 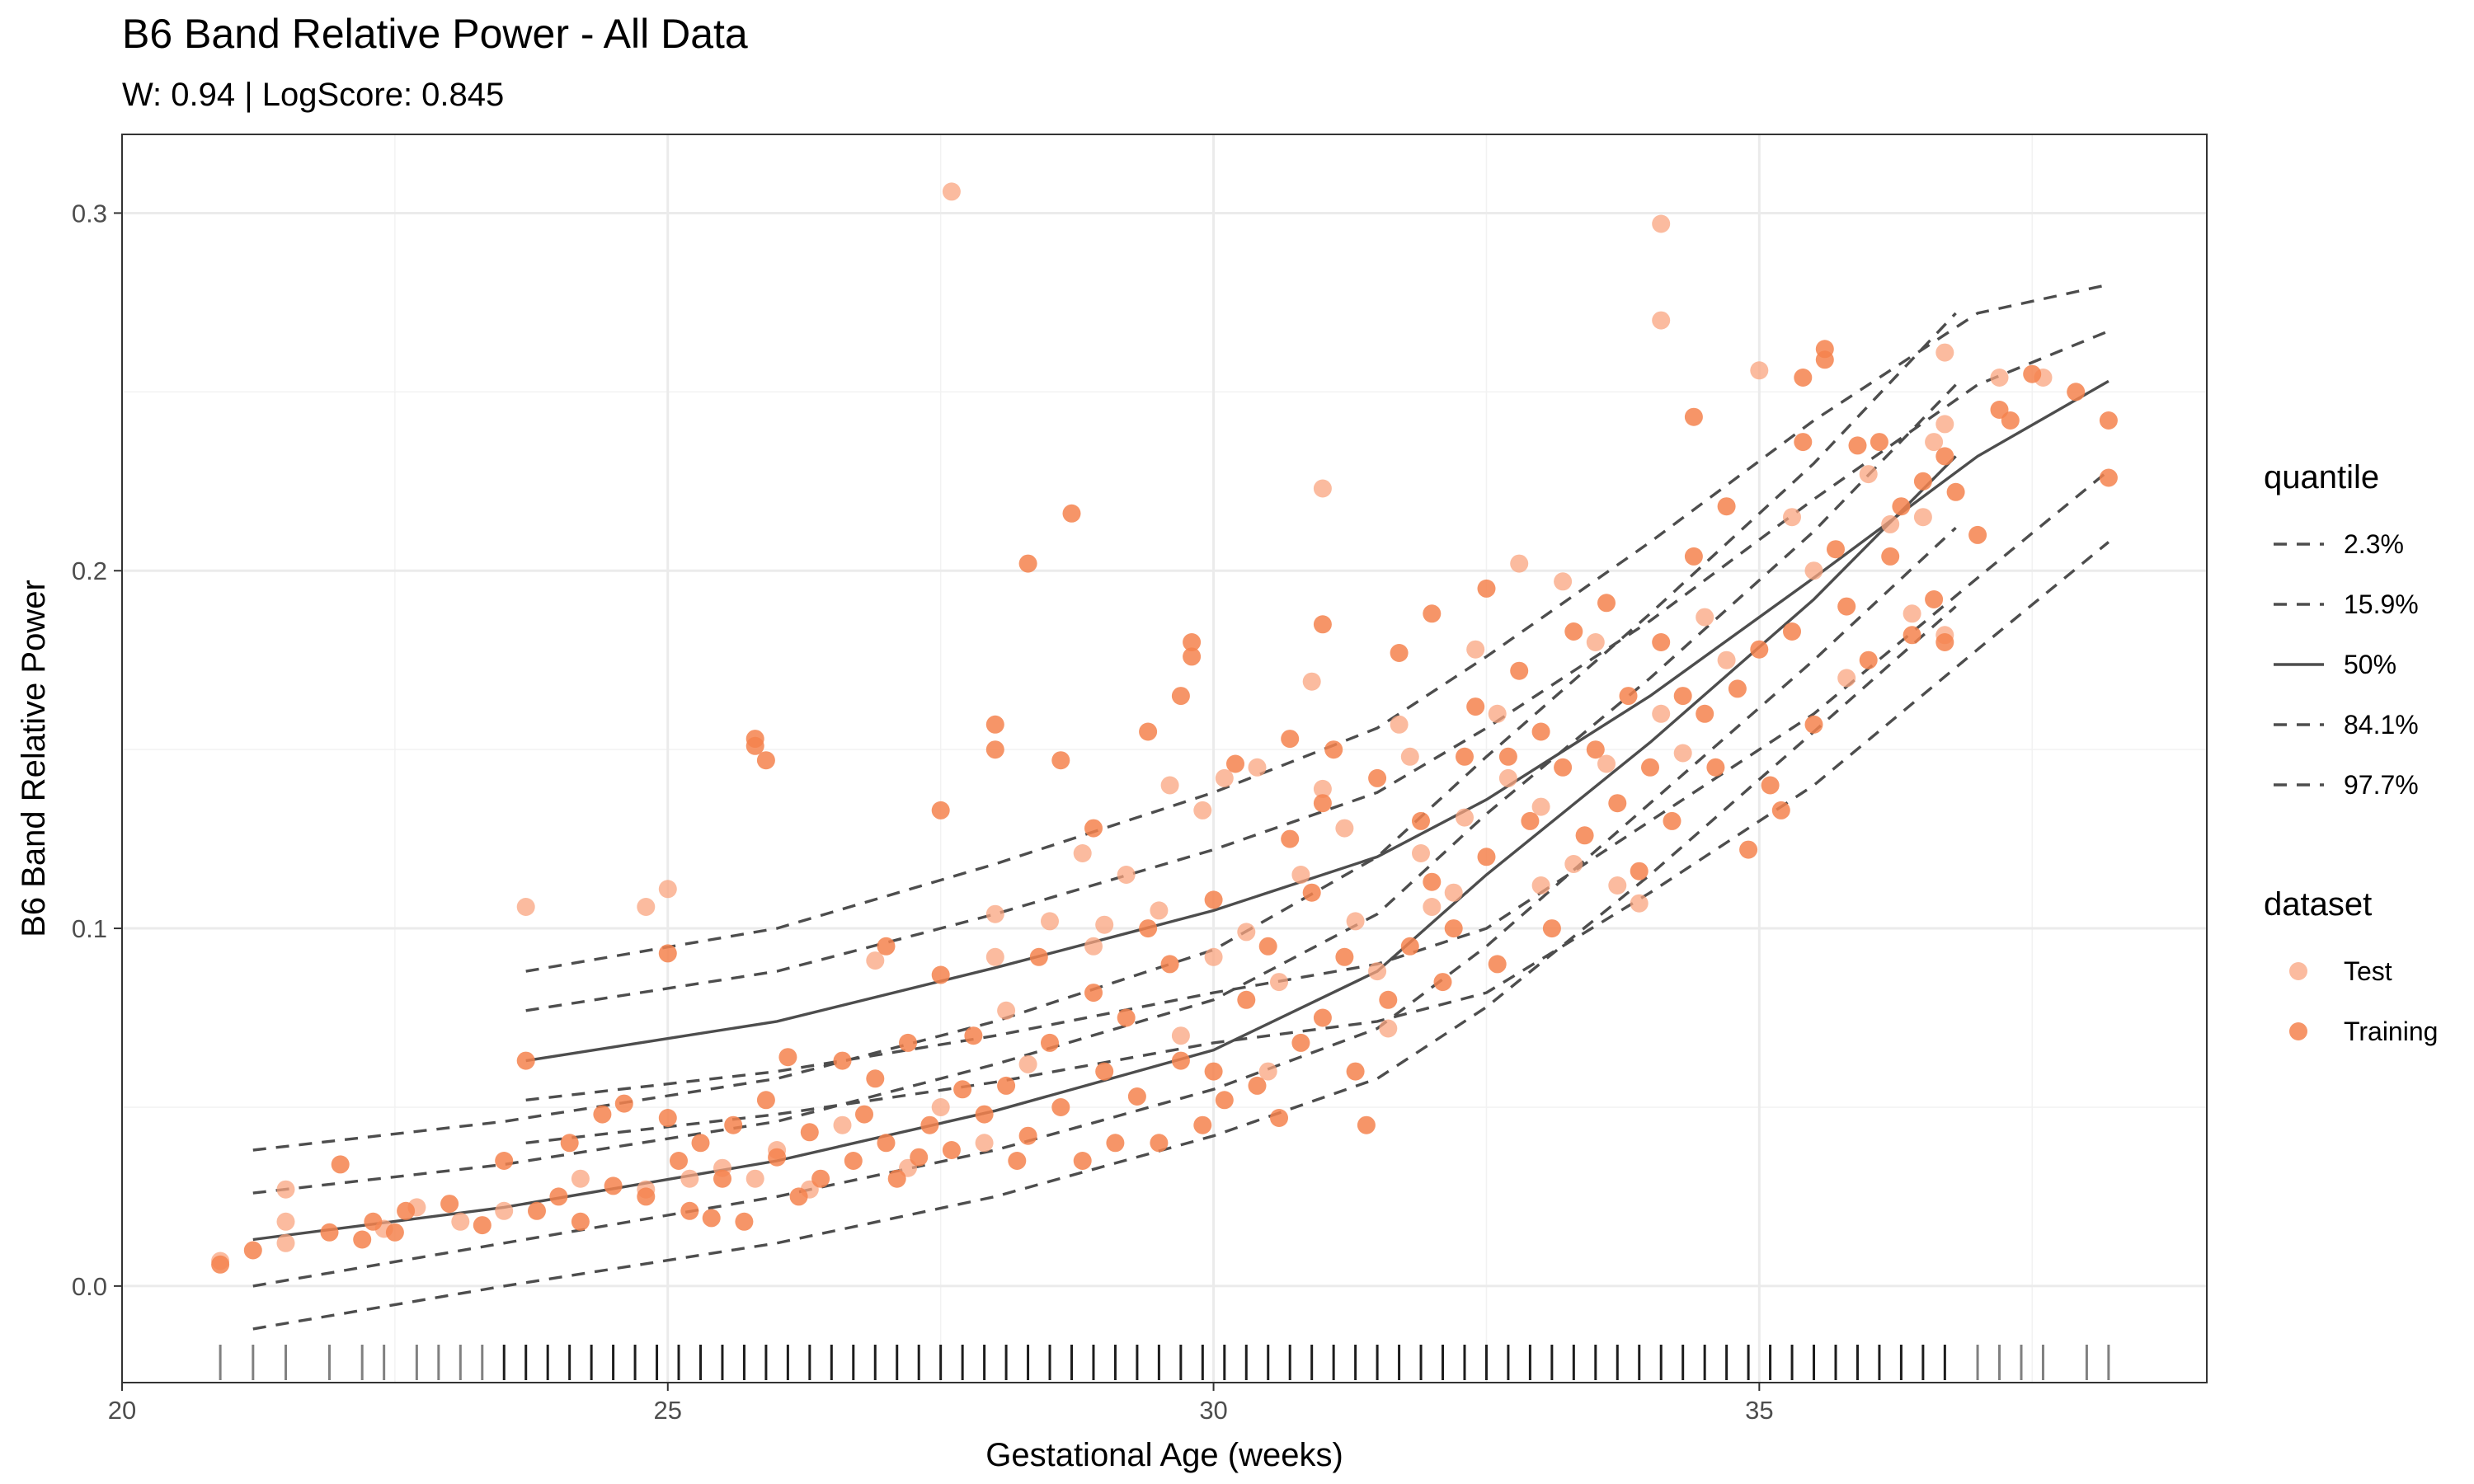 I want to click on quantile-legend: quantile 2.3% 15.9% 50% 84.1% 97.7%, so click(x=2341, y=629).